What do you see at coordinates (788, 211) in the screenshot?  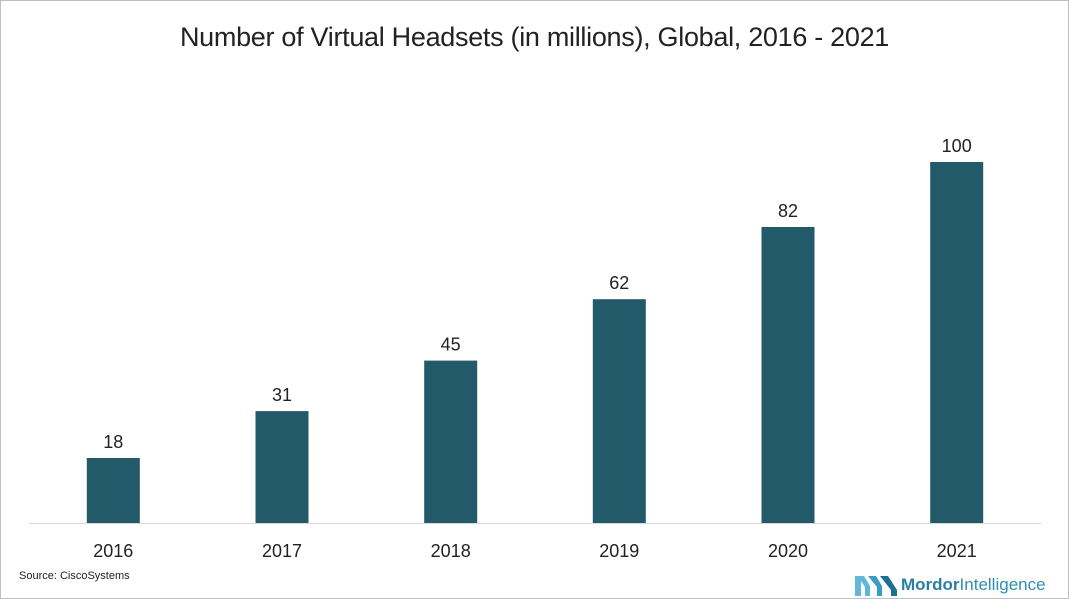 I see `data-label-2020: 82` at bounding box center [788, 211].